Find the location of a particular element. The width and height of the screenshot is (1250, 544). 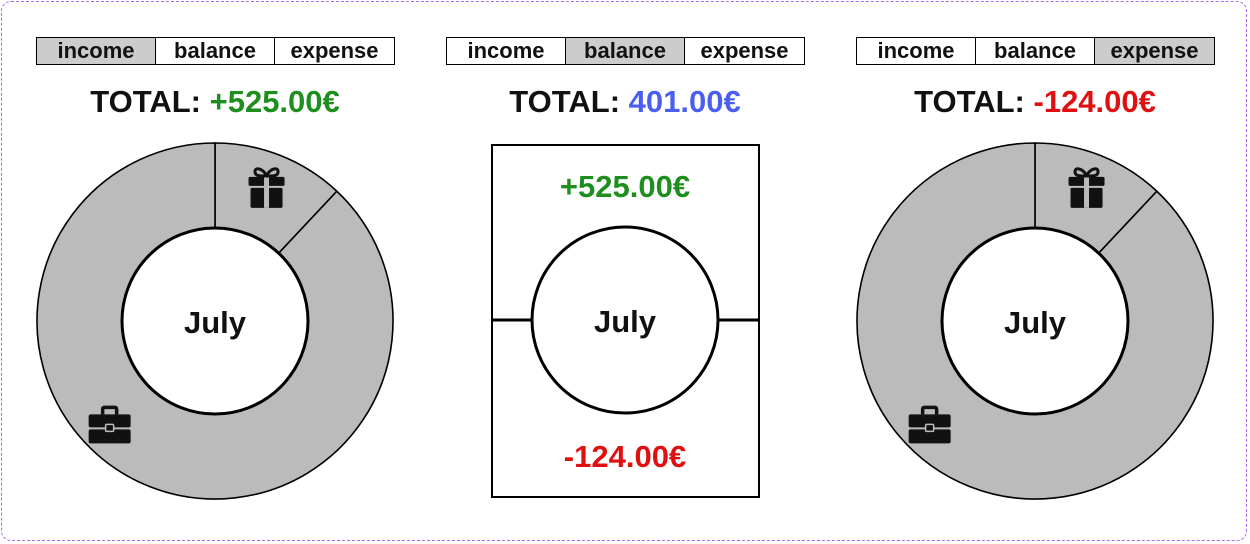

total-line: TOTAL: +525.00€ is located at coordinates (215, 102).